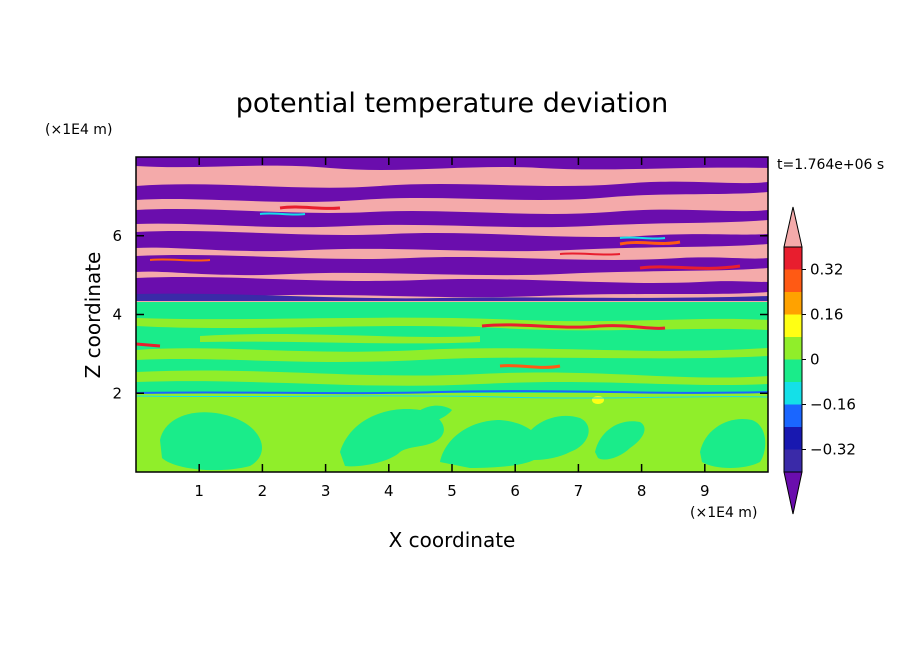 The image size is (904, 654). What do you see at coordinates (793, 227) in the screenshot?
I see `colorbar-extend-max` at bounding box center [793, 227].